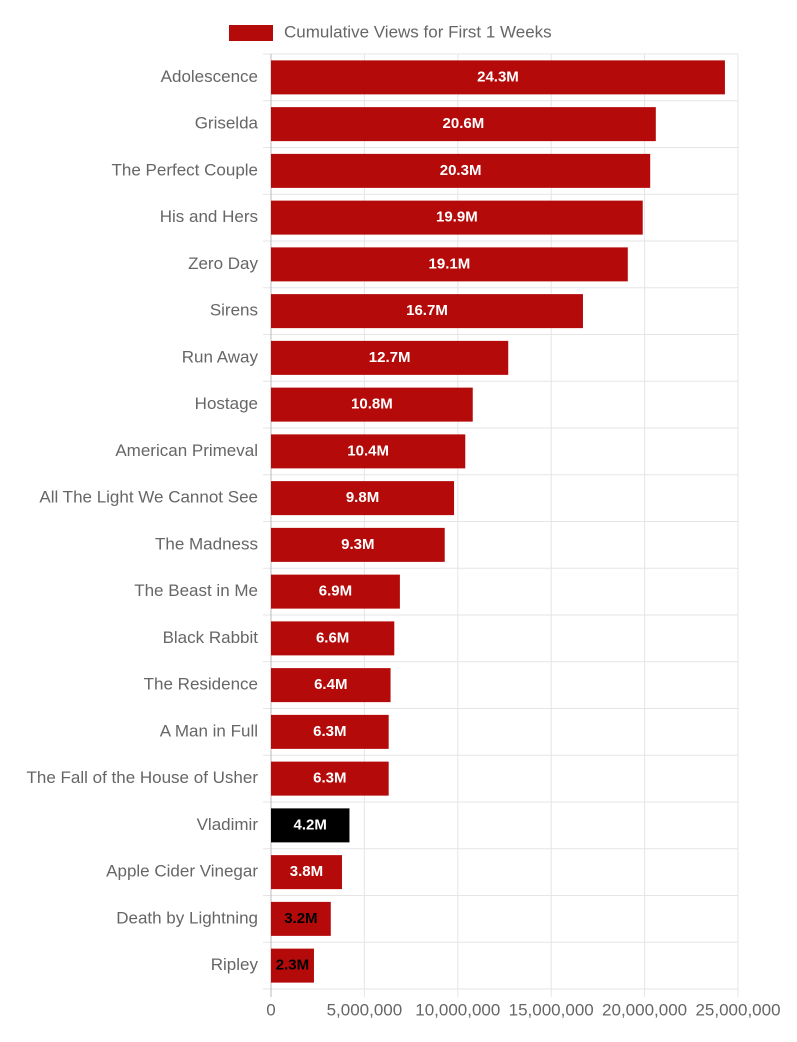 This screenshot has height=1042, width=797. What do you see at coordinates (223, 263) in the screenshot?
I see `y-tick-label: Zero Day` at bounding box center [223, 263].